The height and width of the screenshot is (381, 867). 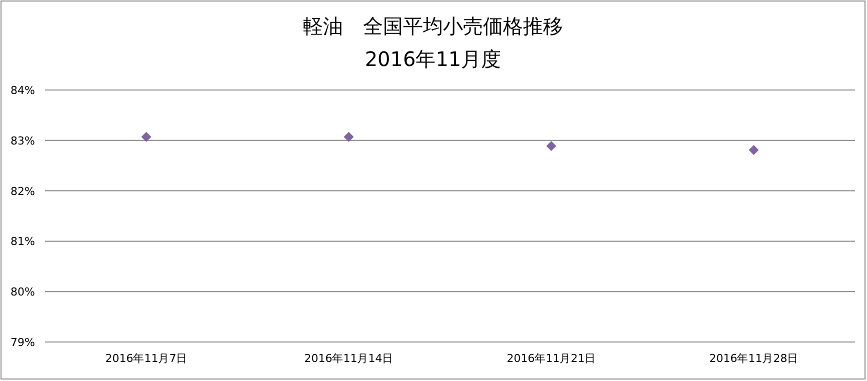 I want to click on y-tick-label: 79%, so click(x=22, y=342).